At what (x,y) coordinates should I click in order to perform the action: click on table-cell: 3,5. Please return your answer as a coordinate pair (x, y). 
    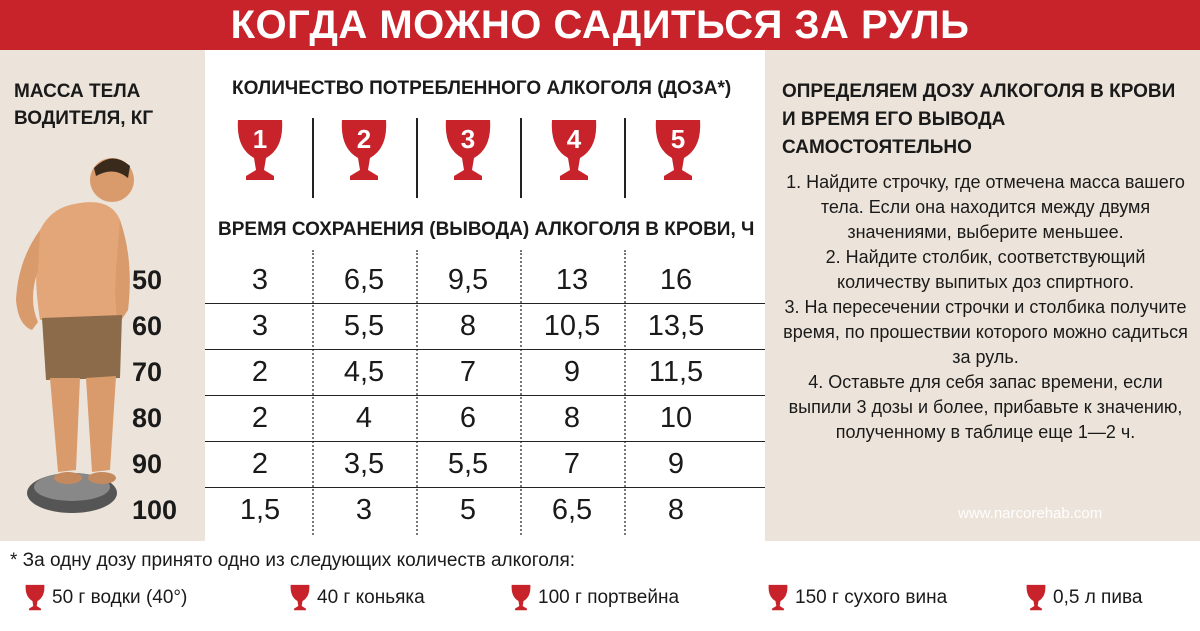
    Looking at the image, I should click on (364, 464).